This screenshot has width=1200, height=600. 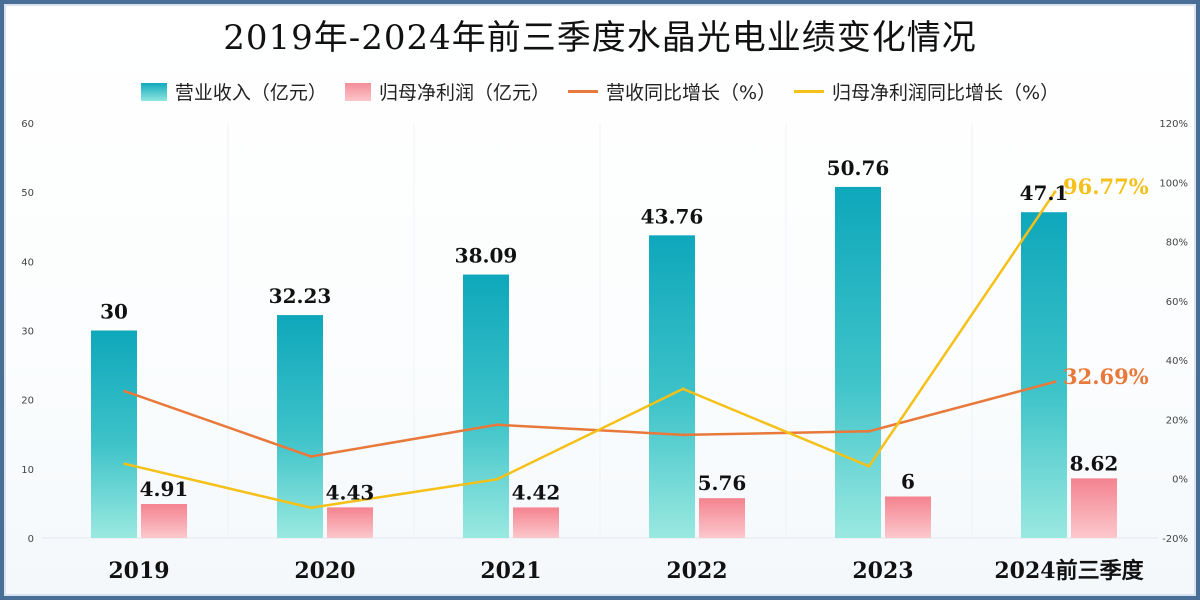 I want to click on y-right-tick-label: 0%, so click(x=1180, y=480).